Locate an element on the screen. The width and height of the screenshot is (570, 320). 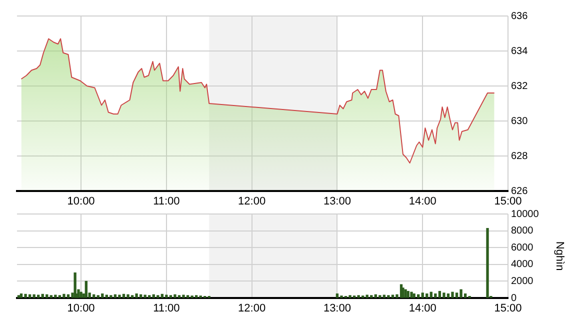
y-tick-label: 626 is located at coordinates (519, 191).